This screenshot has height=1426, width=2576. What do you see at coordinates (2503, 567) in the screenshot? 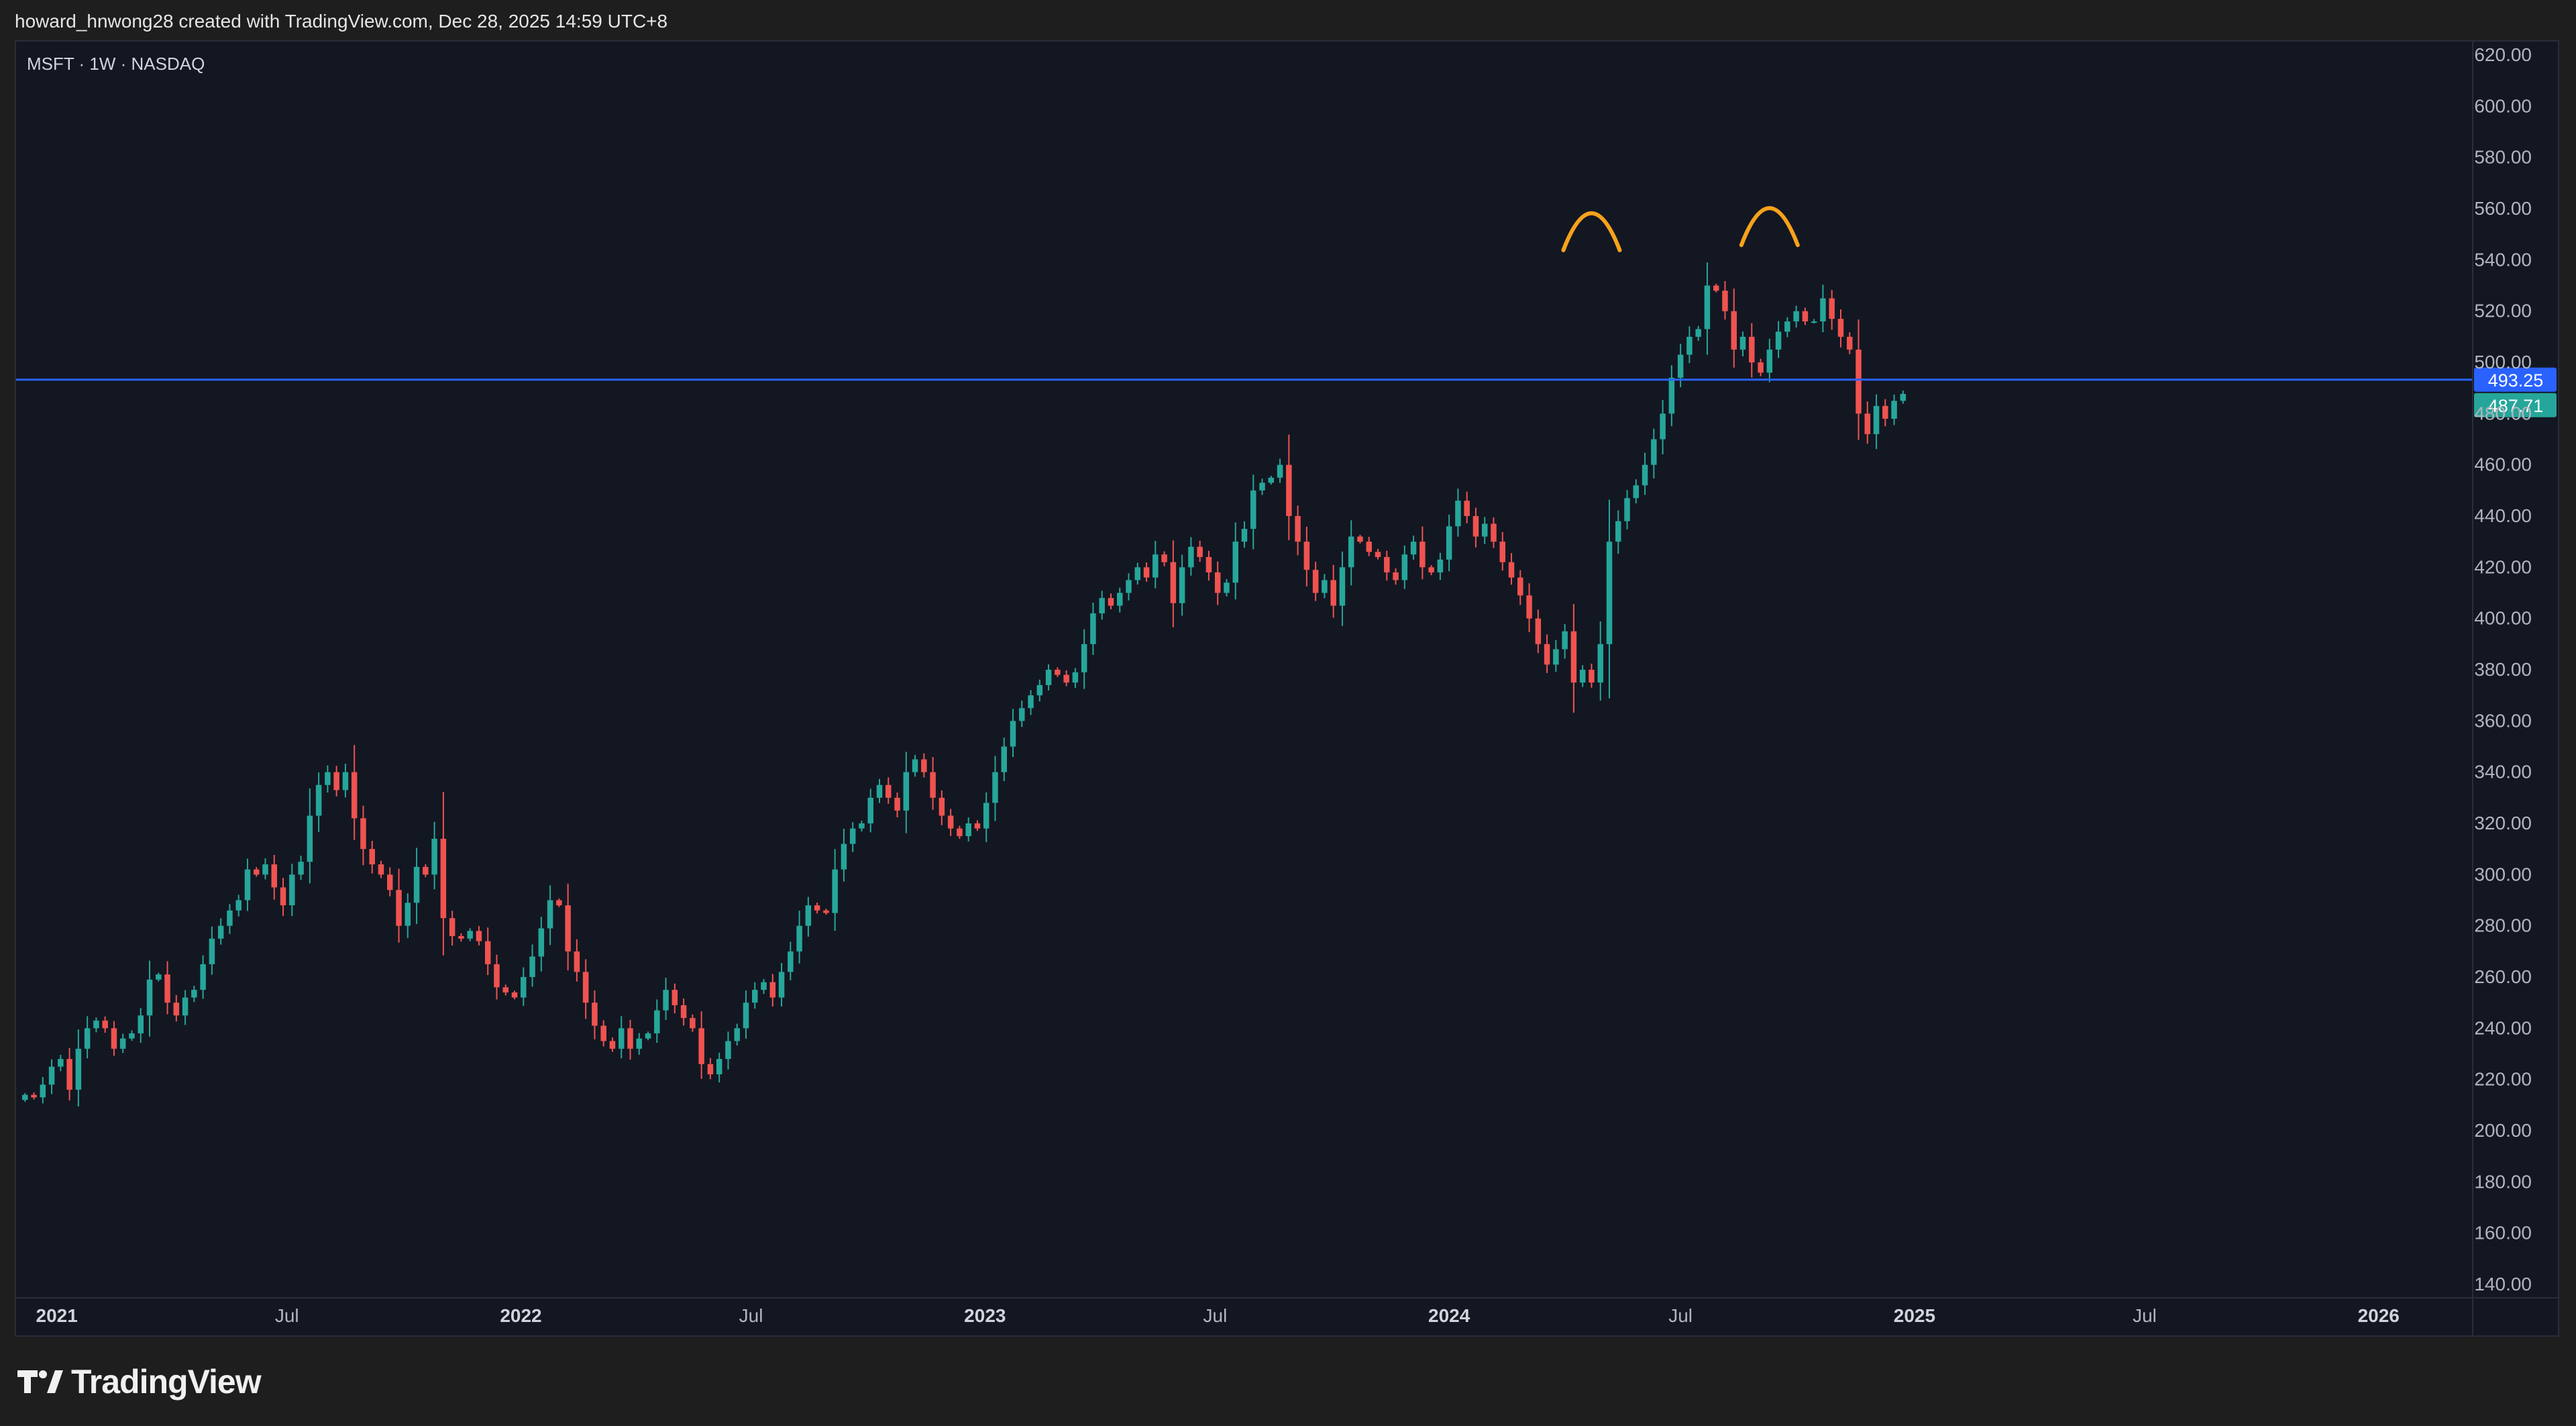
I see `price-tick-label: 420.00` at bounding box center [2503, 567].